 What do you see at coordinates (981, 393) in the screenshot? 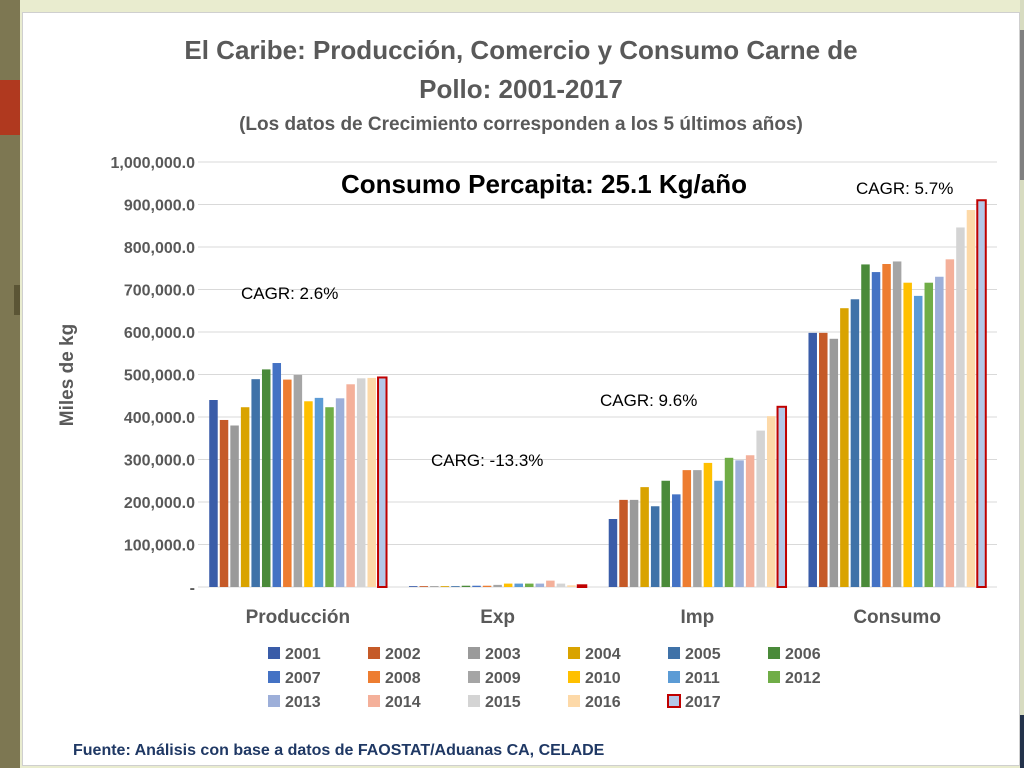
I see `bar-2017-Consumo` at bounding box center [981, 393].